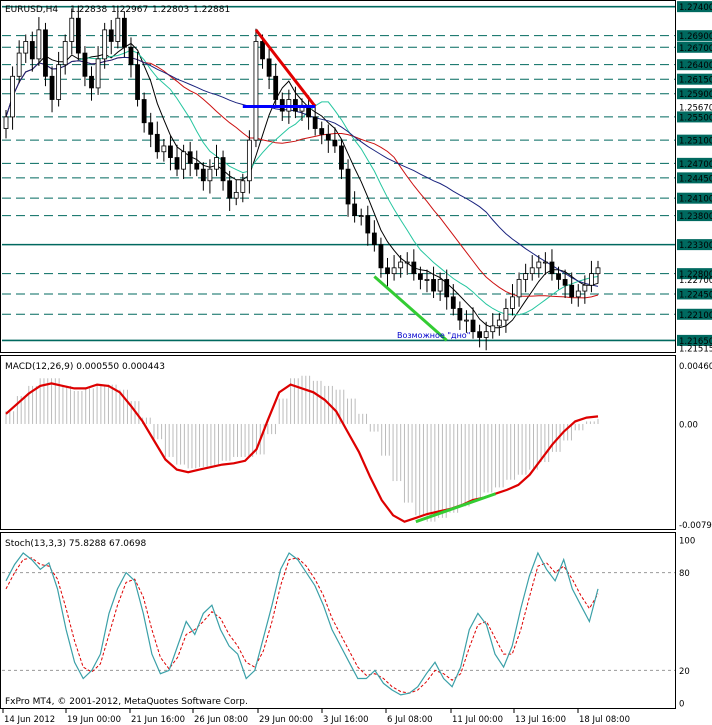 This screenshot has height=725, width=712. I want to click on macd-axis-labels: 0.00460 0.00 -0.00794, so click(695, 446).